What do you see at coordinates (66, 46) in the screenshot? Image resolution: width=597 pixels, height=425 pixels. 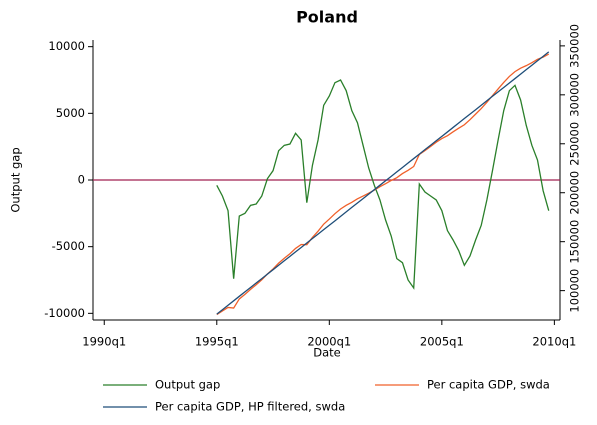 I see `y-tick-label: 10000` at bounding box center [66, 46].